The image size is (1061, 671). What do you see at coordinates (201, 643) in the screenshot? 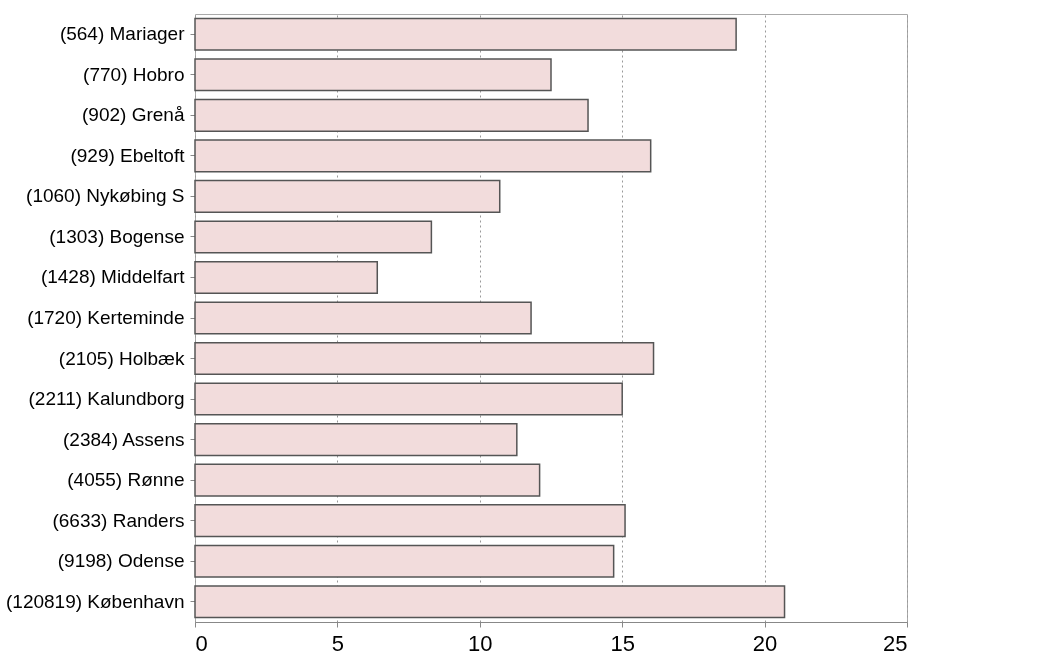
I see `x-tick-label: 0` at bounding box center [201, 643].